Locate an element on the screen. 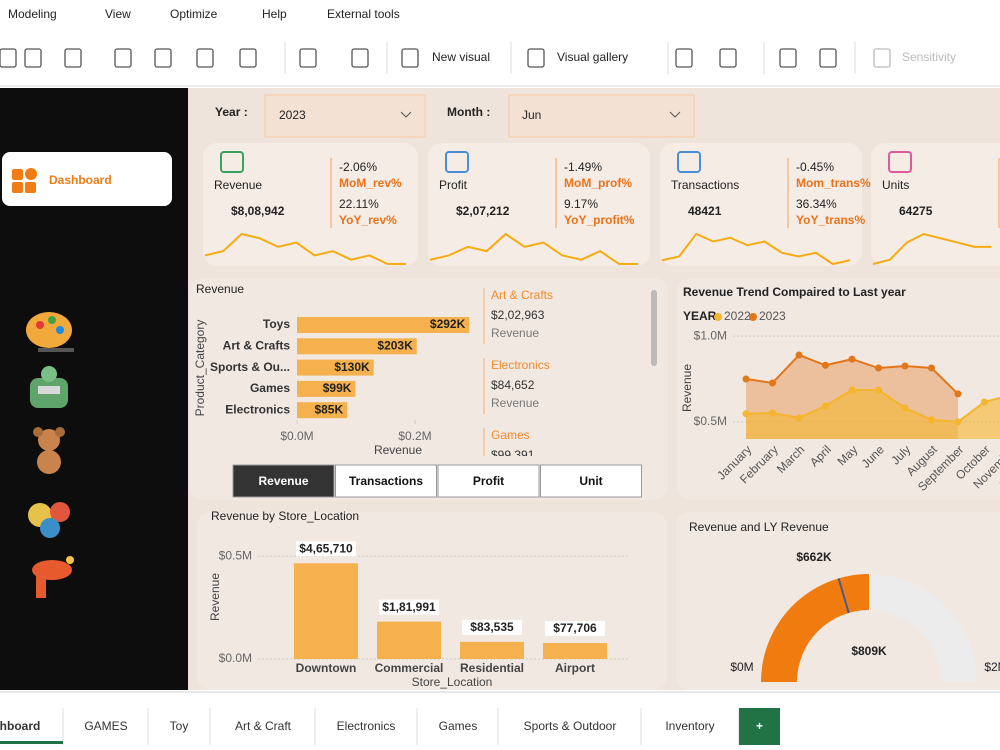 This screenshot has height=750, width=1000. legend-label: 2022 is located at coordinates (737, 316).